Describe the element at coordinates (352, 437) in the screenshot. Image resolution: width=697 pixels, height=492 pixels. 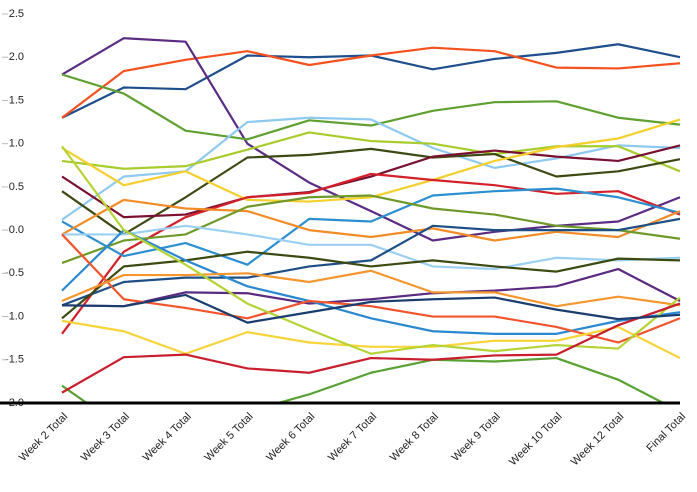
I see `x-tick-label: Week 7 Total` at that location.